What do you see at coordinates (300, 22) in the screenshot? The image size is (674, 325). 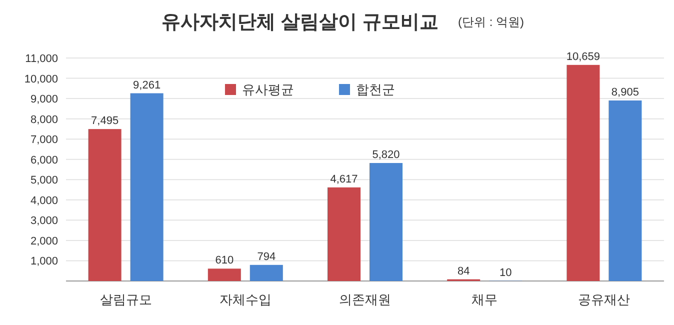 I see `chart-title: 유사자치단체 살림살이 규모비교` at bounding box center [300, 22].